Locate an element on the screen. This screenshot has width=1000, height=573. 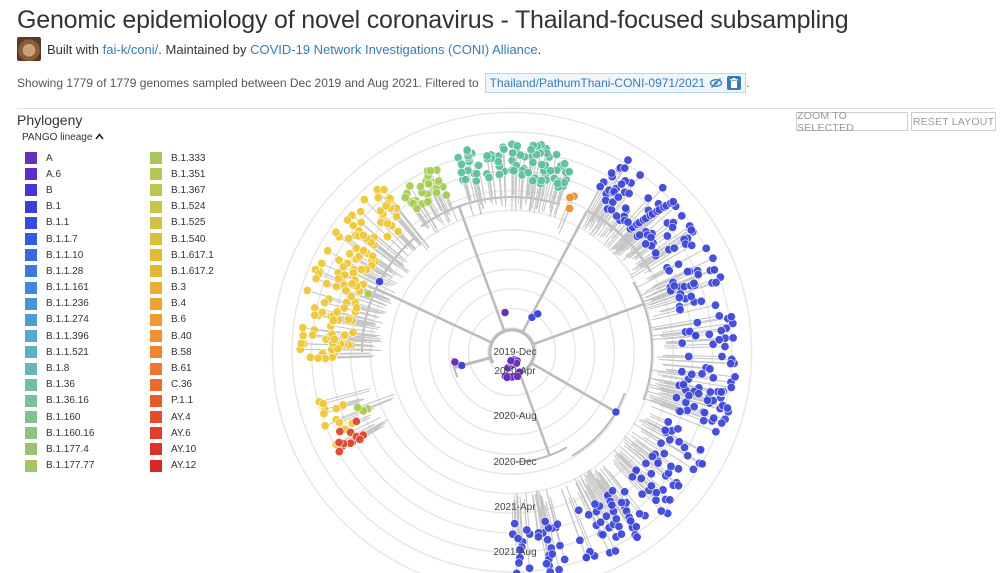
legend-item: B.1.160 is located at coordinates (59, 417).